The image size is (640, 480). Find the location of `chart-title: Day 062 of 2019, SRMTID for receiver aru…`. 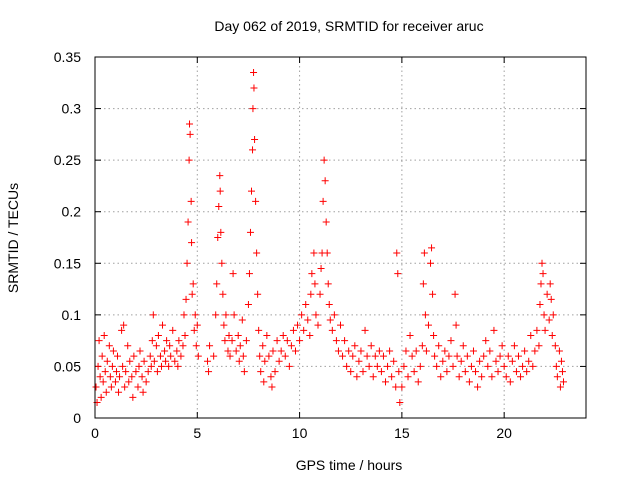

chart-title: Day 062 of 2019, SRMTID for receiver aru… is located at coordinates (348, 26).